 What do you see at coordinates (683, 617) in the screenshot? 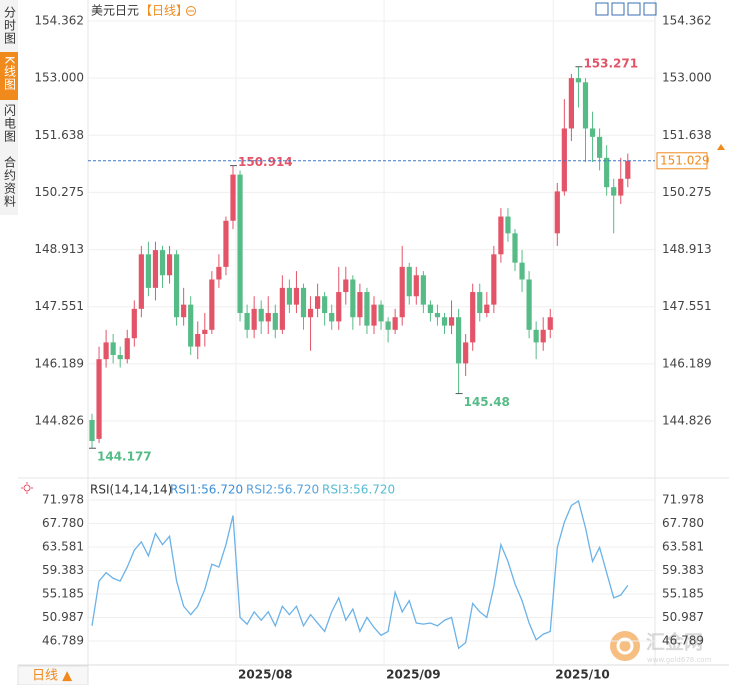
I see `y-tick-label-right: 50.987` at bounding box center [683, 617].